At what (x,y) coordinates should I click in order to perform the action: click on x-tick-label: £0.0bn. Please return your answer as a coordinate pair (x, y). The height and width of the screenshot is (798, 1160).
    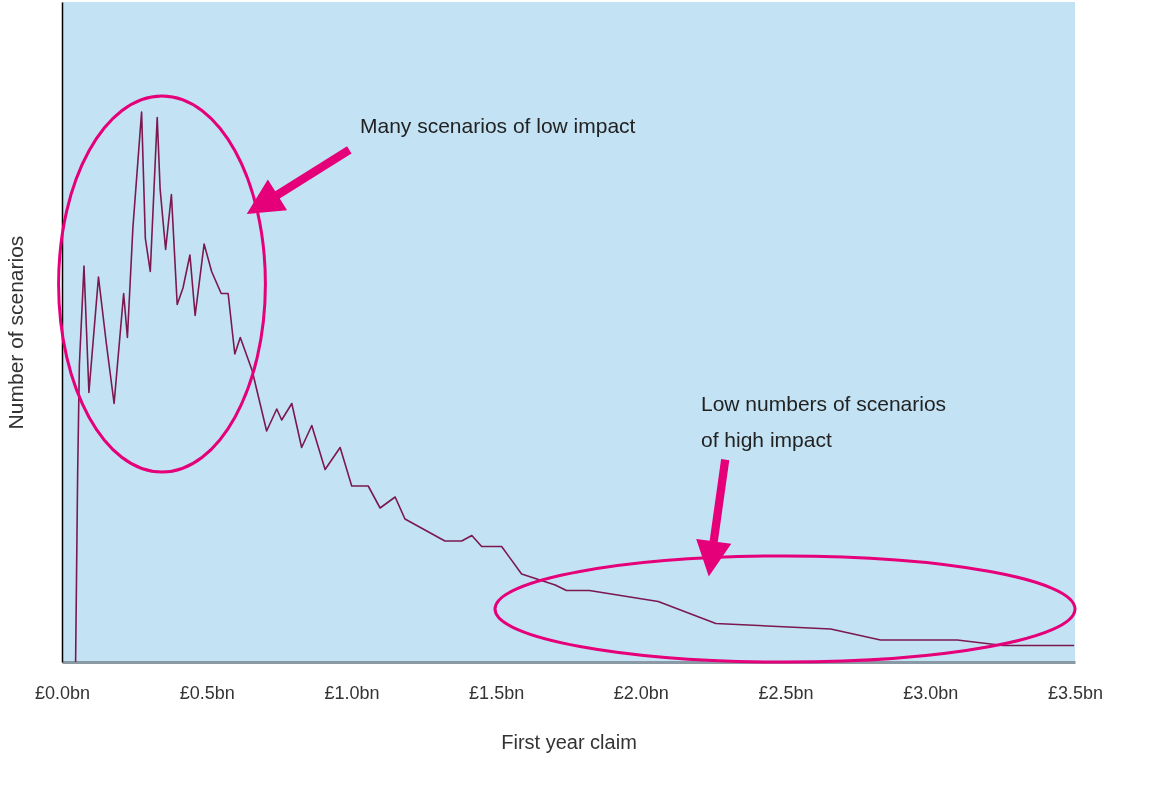
    Looking at the image, I should click on (62, 692).